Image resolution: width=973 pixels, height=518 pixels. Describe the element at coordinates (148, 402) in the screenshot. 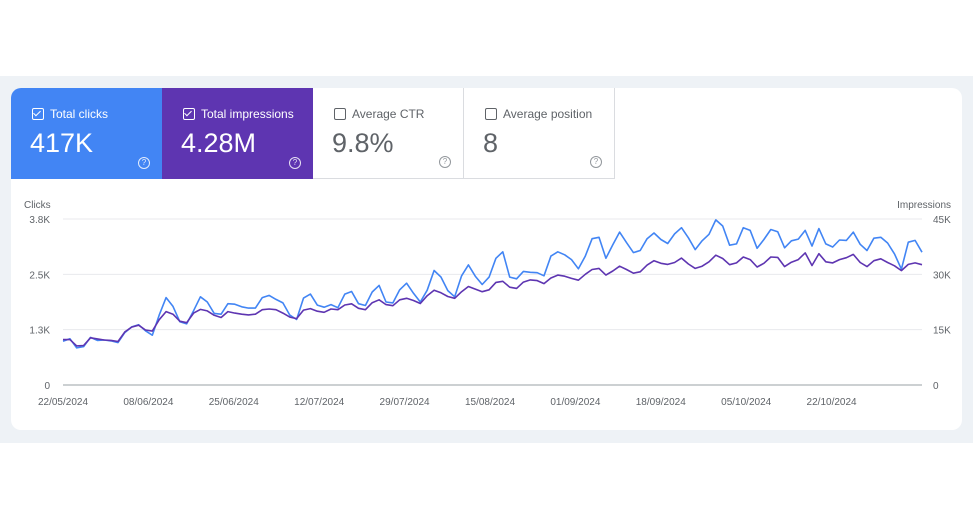

I see `x-tick-label: 08/06/2024` at that location.